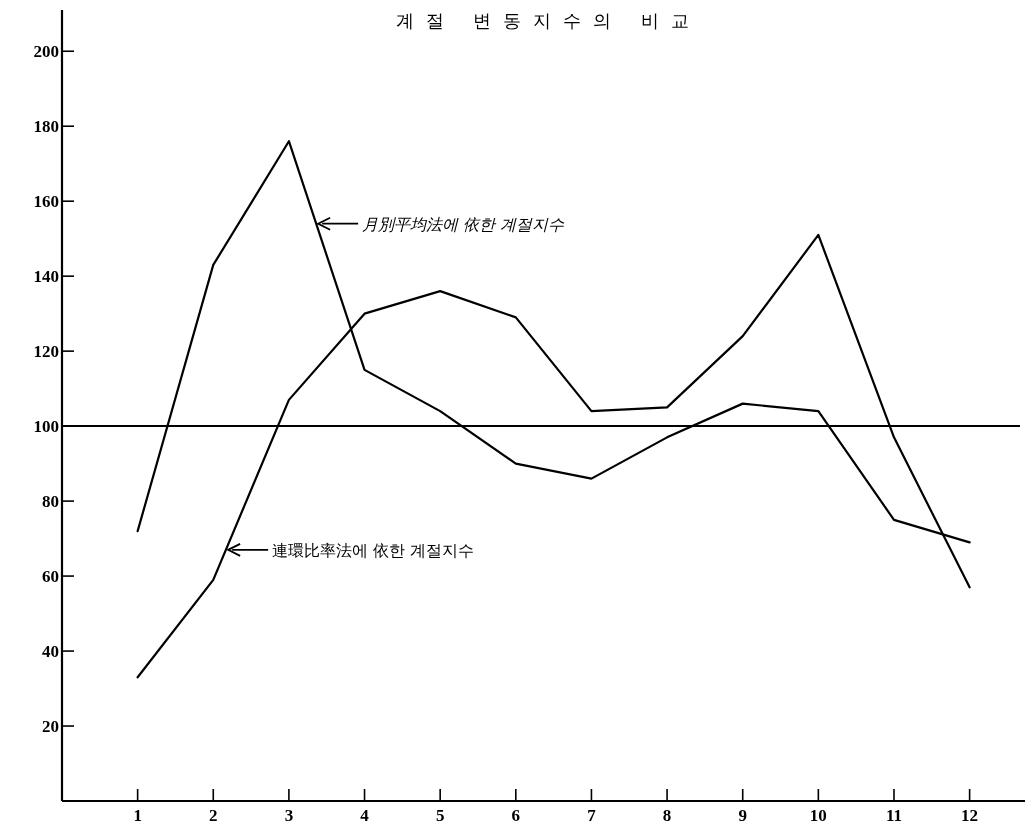 This screenshot has height=826, width=1027. Describe the element at coordinates (548, 20) in the screenshot. I see `title: 계절 변동지수의 비교` at that location.